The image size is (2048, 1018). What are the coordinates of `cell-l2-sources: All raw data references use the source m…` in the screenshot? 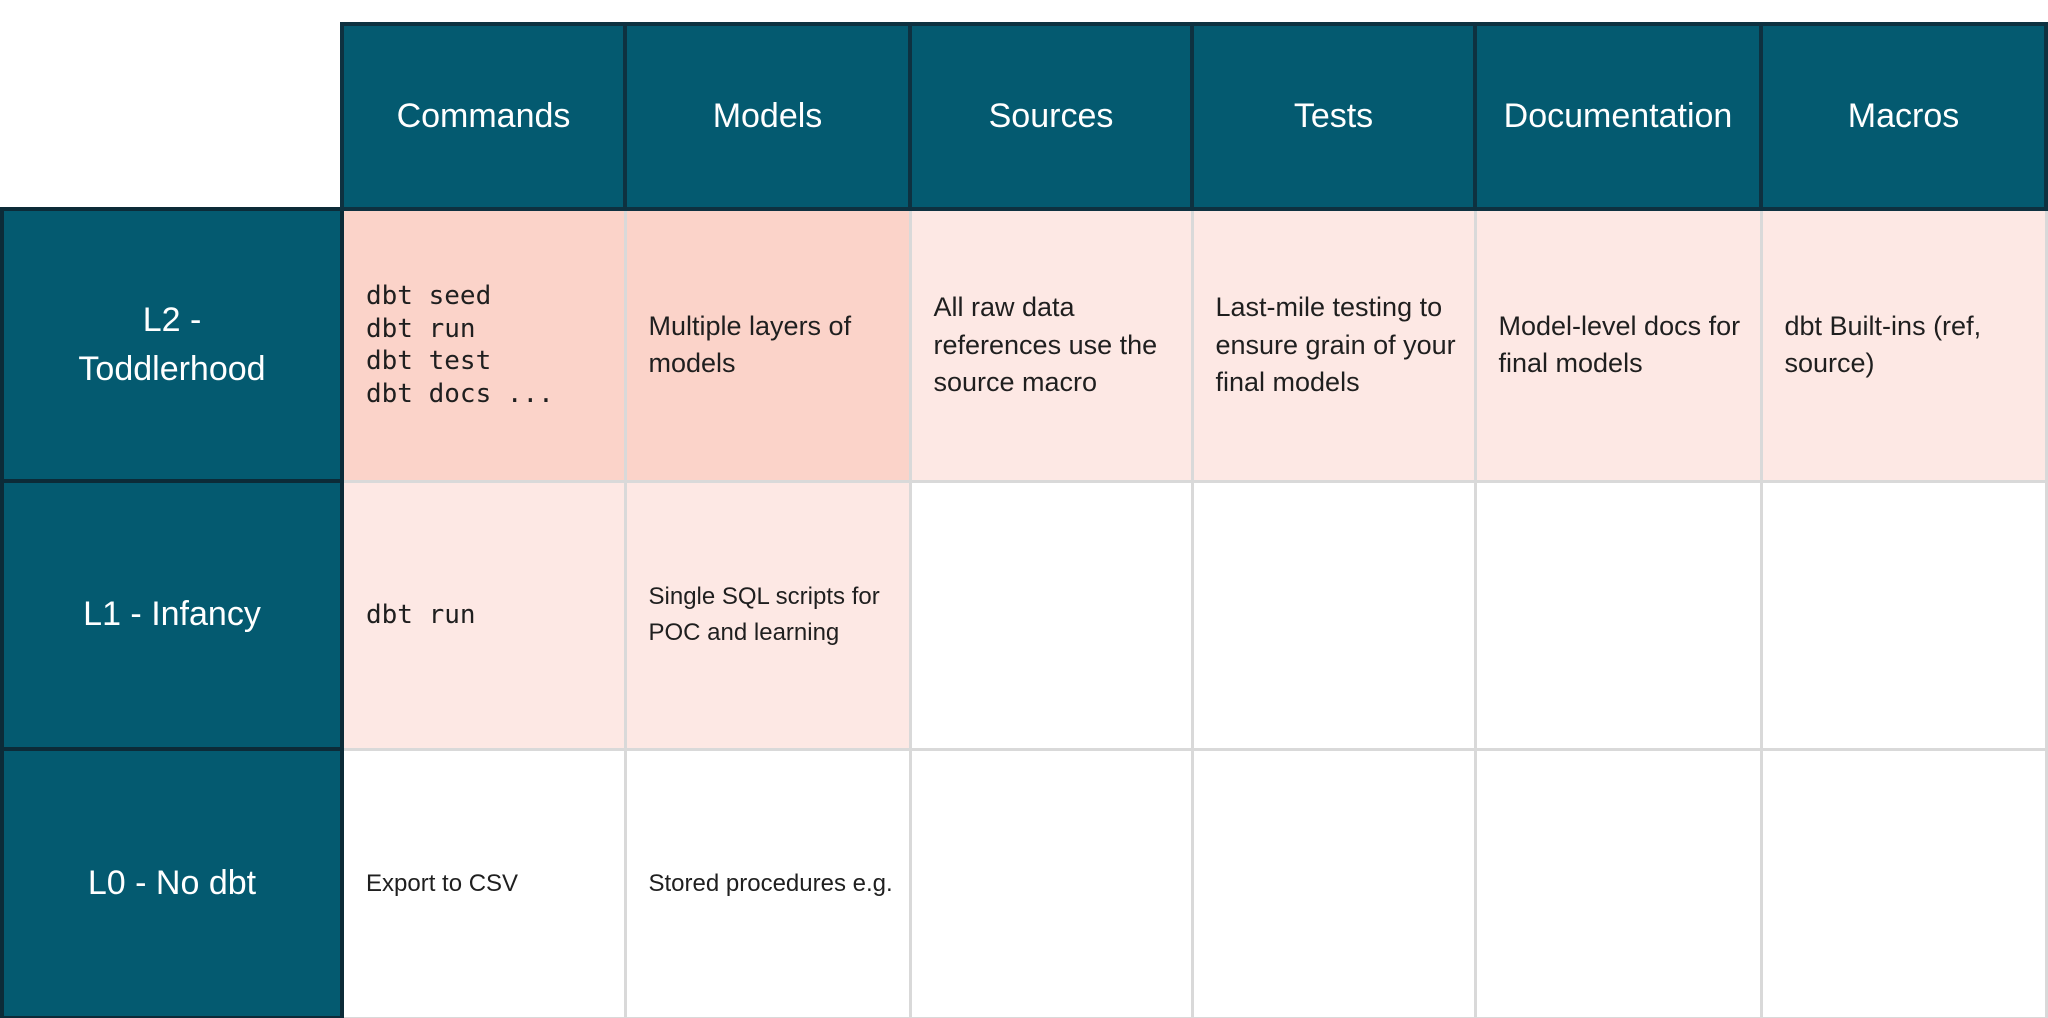 It's located at (1051, 345).